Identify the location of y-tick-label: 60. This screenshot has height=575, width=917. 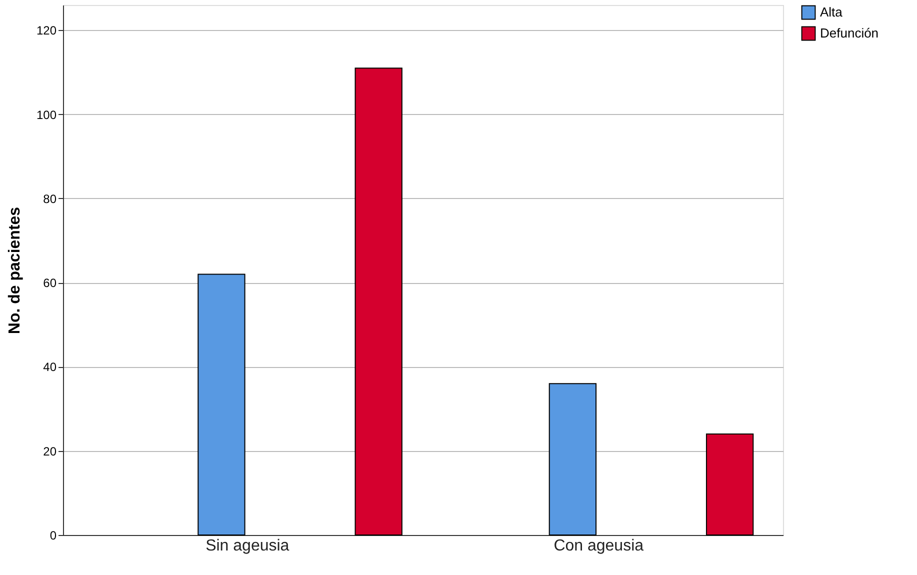
(50, 283).